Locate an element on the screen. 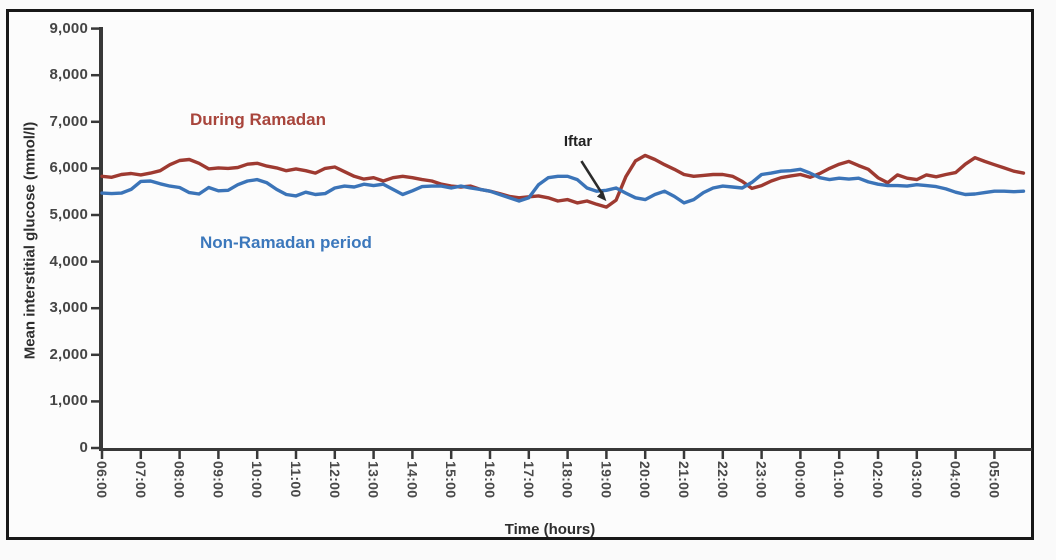 The width and height of the screenshot is (1056, 560). y-tick-label: 7,000 is located at coordinates (68, 121).